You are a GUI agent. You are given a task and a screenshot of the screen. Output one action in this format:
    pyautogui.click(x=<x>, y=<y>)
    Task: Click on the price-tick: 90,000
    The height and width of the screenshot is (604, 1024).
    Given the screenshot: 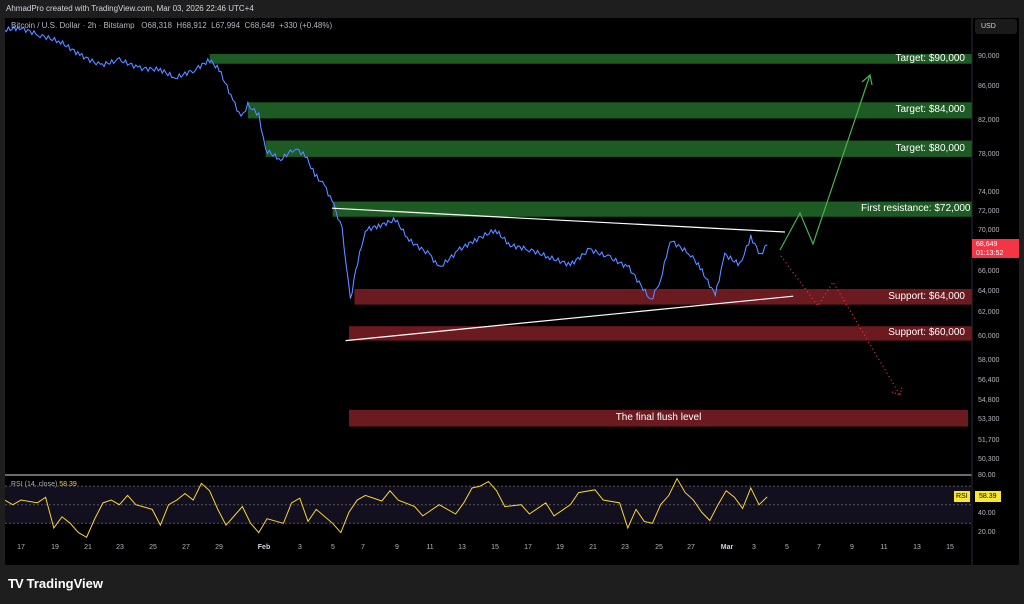 What is the action you would take?
    pyautogui.click(x=989, y=56)
    